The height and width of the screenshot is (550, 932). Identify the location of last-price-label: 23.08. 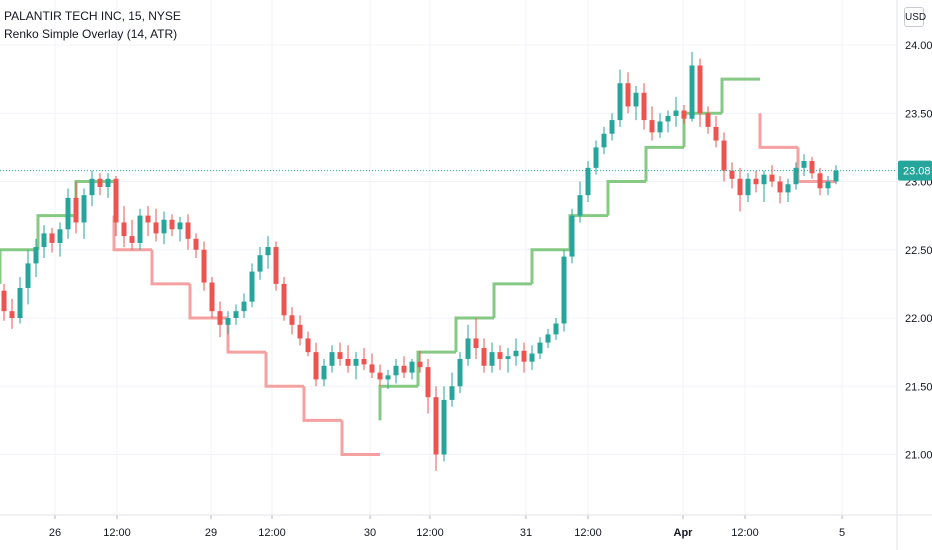
(917, 172).